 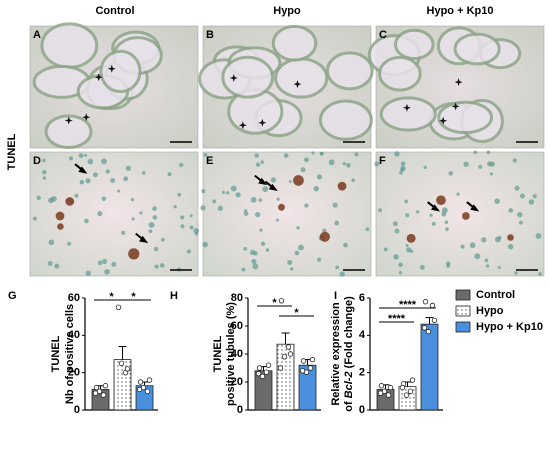 What do you see at coordinates (495, 295) in the screenshot?
I see `legend-label: Control` at bounding box center [495, 295].